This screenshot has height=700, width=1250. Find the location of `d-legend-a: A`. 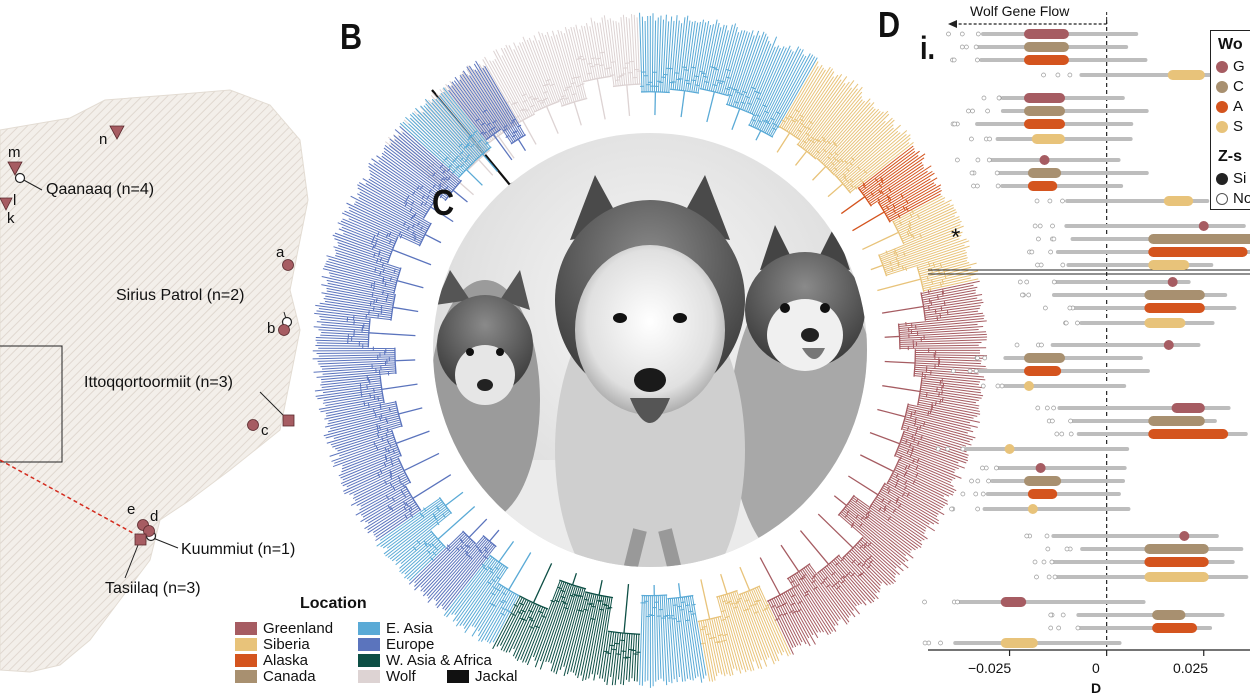

d-legend-a: A is located at coordinates (1229, 106).